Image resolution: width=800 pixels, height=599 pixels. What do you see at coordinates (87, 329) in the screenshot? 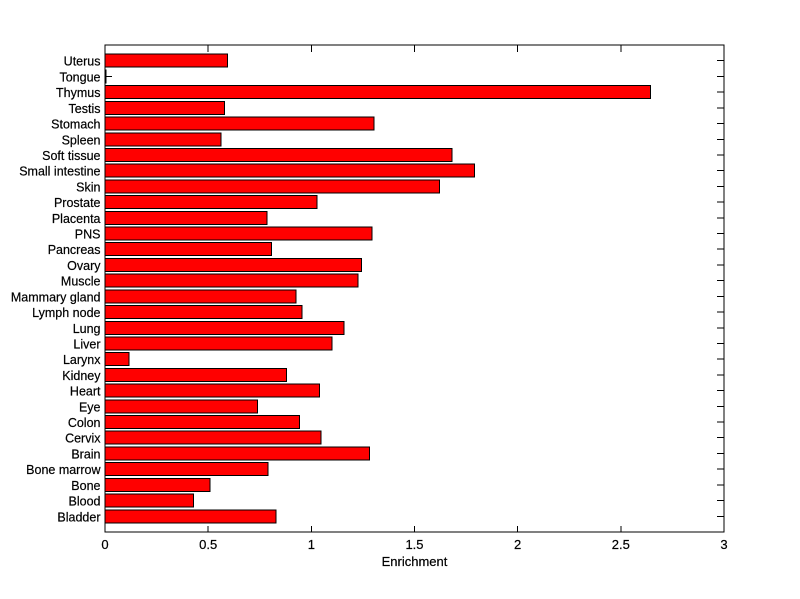
I see `svg-text: Lung` at bounding box center [87, 329].